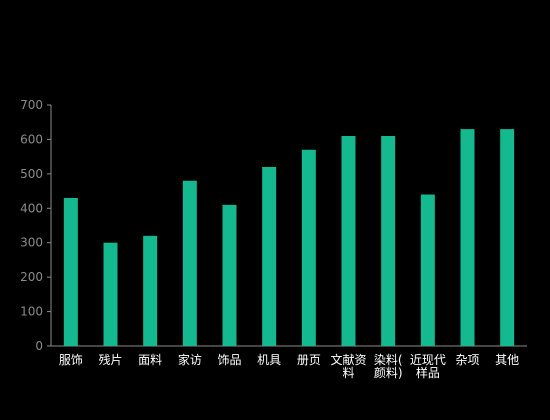 This screenshot has height=420, width=550. I want to click on x-tick-label-line: 册页, so click(309, 360).